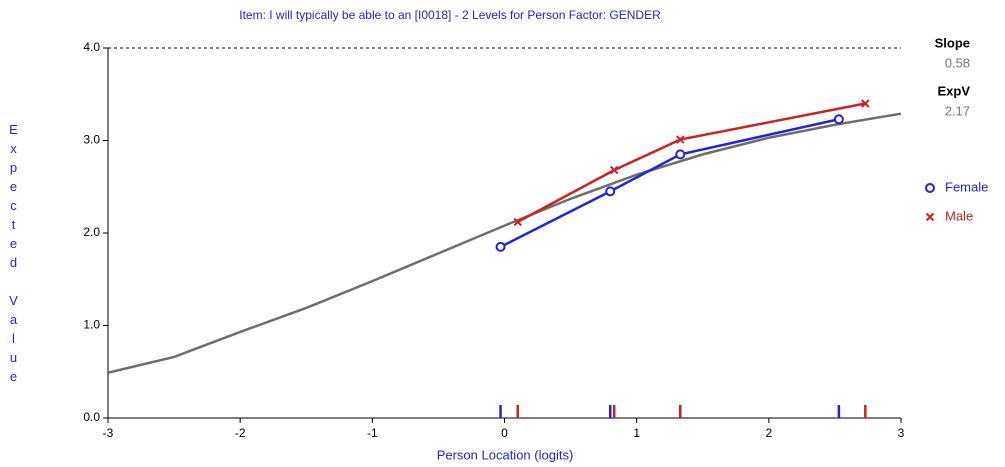 The image size is (1005, 467). What do you see at coordinates (952, 42) in the screenshot?
I see `stat-label: Slope` at bounding box center [952, 42].